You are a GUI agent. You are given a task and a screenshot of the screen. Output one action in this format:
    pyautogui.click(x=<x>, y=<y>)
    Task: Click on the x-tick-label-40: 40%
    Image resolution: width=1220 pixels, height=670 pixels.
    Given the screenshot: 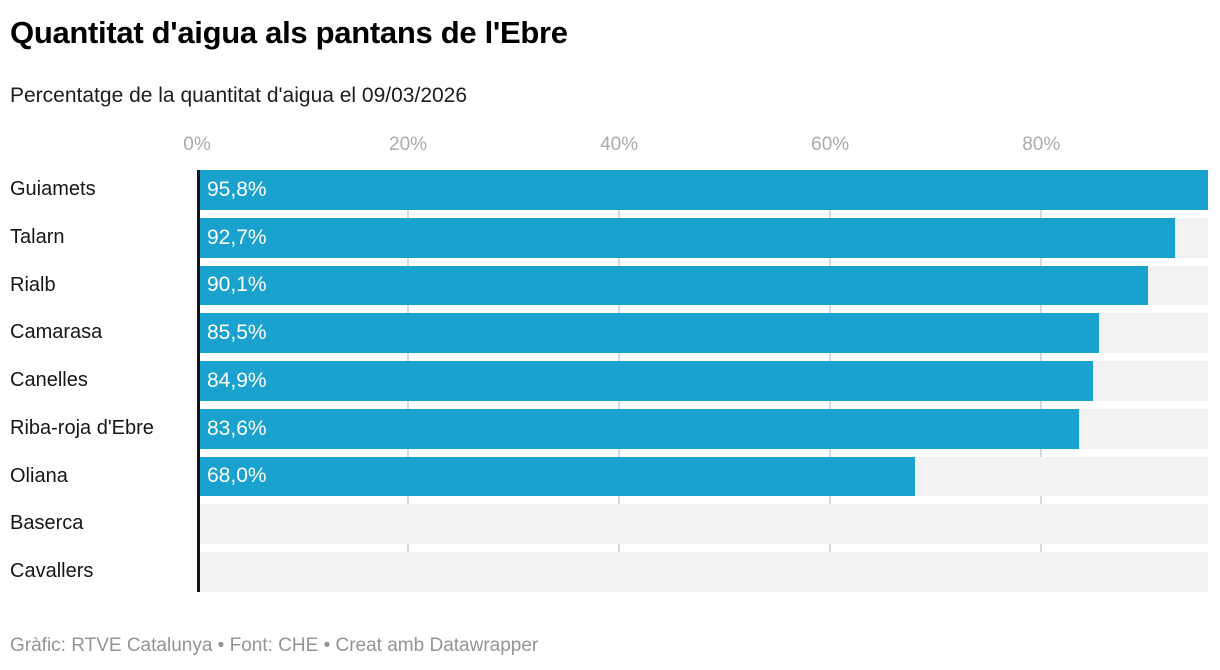 What is the action you would take?
    pyautogui.click(x=619, y=144)
    